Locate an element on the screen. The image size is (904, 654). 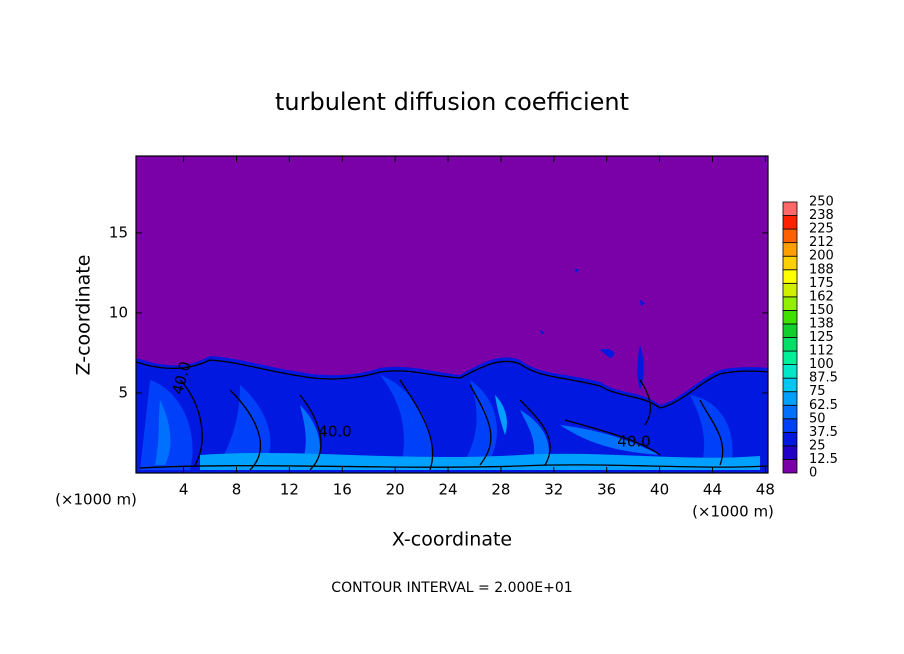
x-tick-label: 36 is located at coordinates (606, 490).